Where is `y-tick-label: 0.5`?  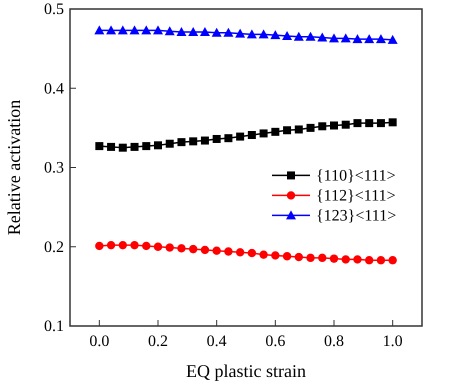
y-tick-label: 0.5 is located at coordinates (54, 9).